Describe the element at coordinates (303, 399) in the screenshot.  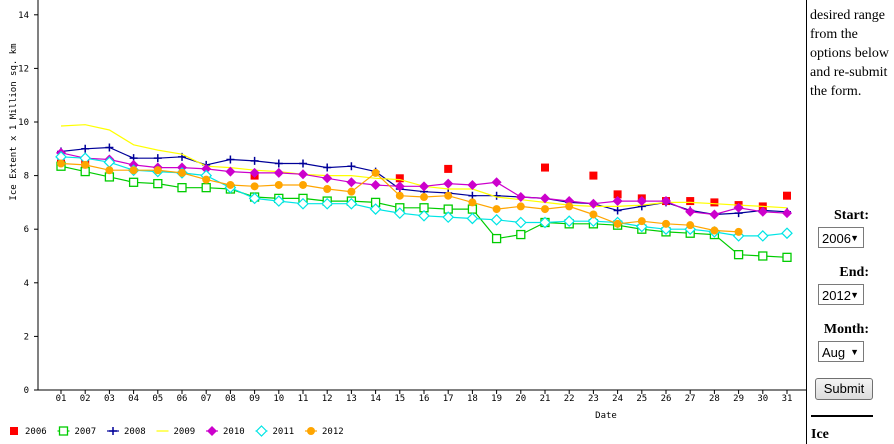
I see `x-tick-label: 11` at that location.